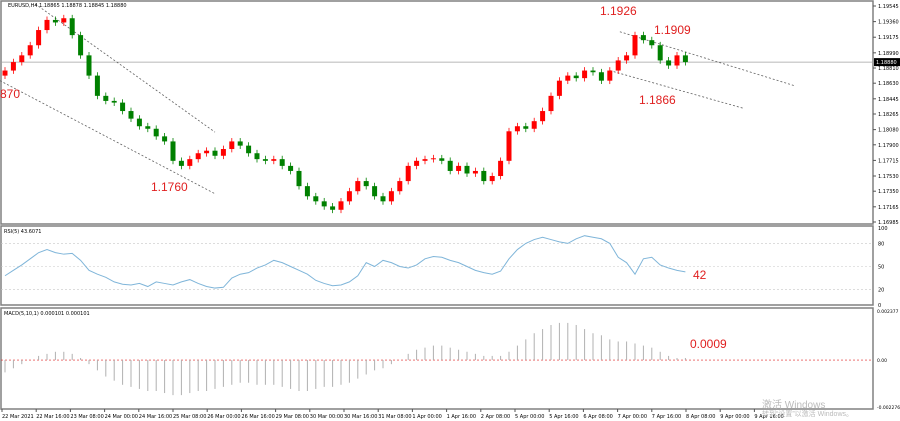 This screenshot has height=421, width=900. What do you see at coordinates (888, 54) in the screenshot?
I see `price-tick-label: 1.18990` at bounding box center [888, 54].